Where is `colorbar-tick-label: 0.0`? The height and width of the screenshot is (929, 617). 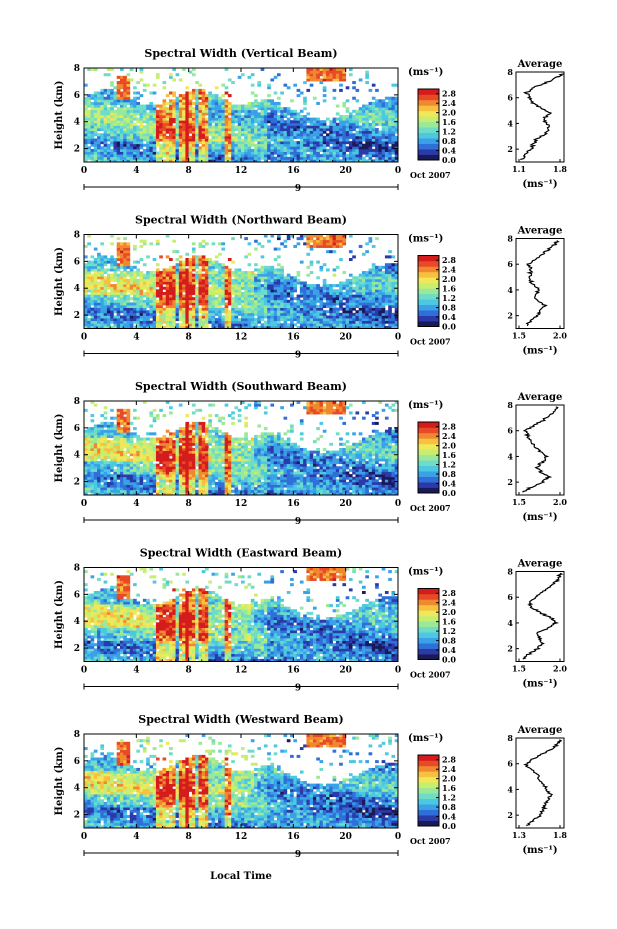 colorbar-tick-label: 0.0 is located at coordinates (449, 327).